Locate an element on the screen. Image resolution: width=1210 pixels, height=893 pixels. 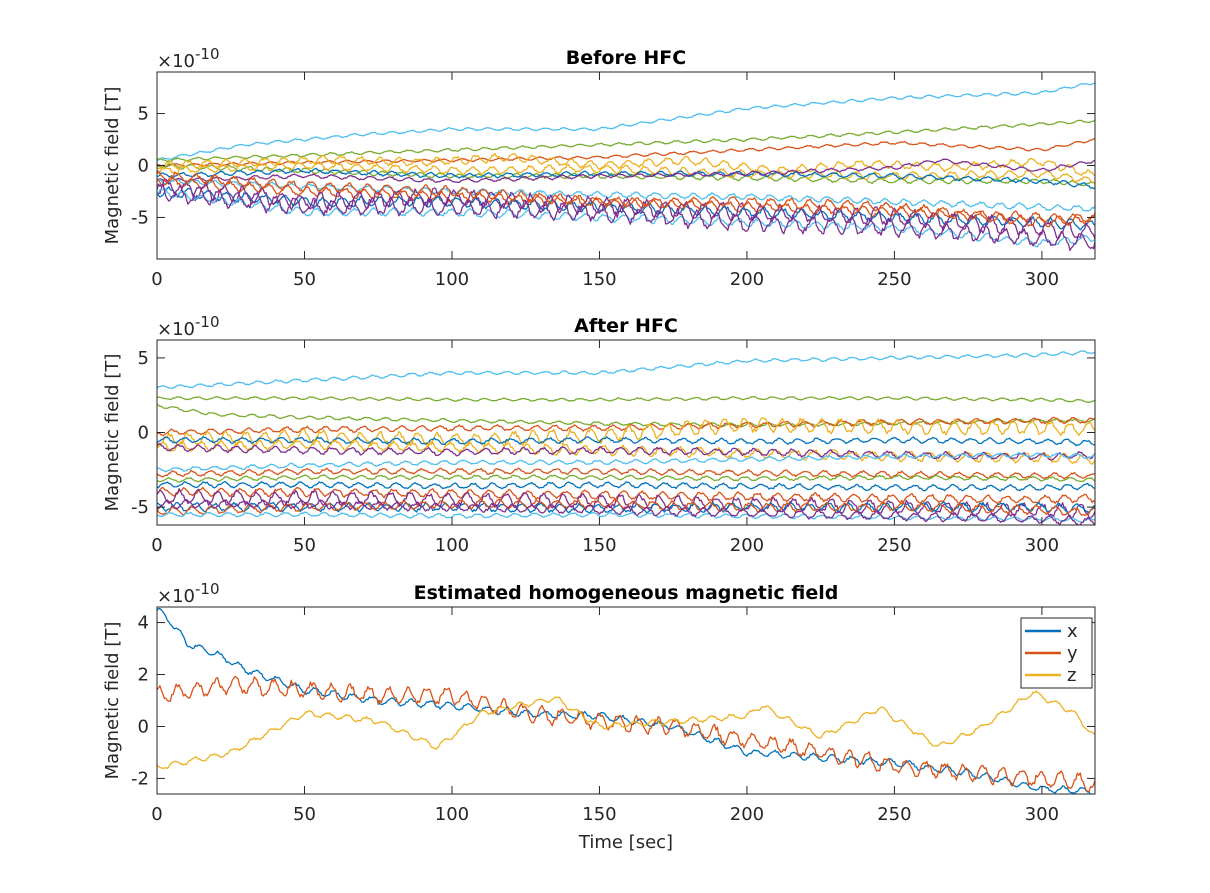
plot-area is located at coordinates (626, 167).